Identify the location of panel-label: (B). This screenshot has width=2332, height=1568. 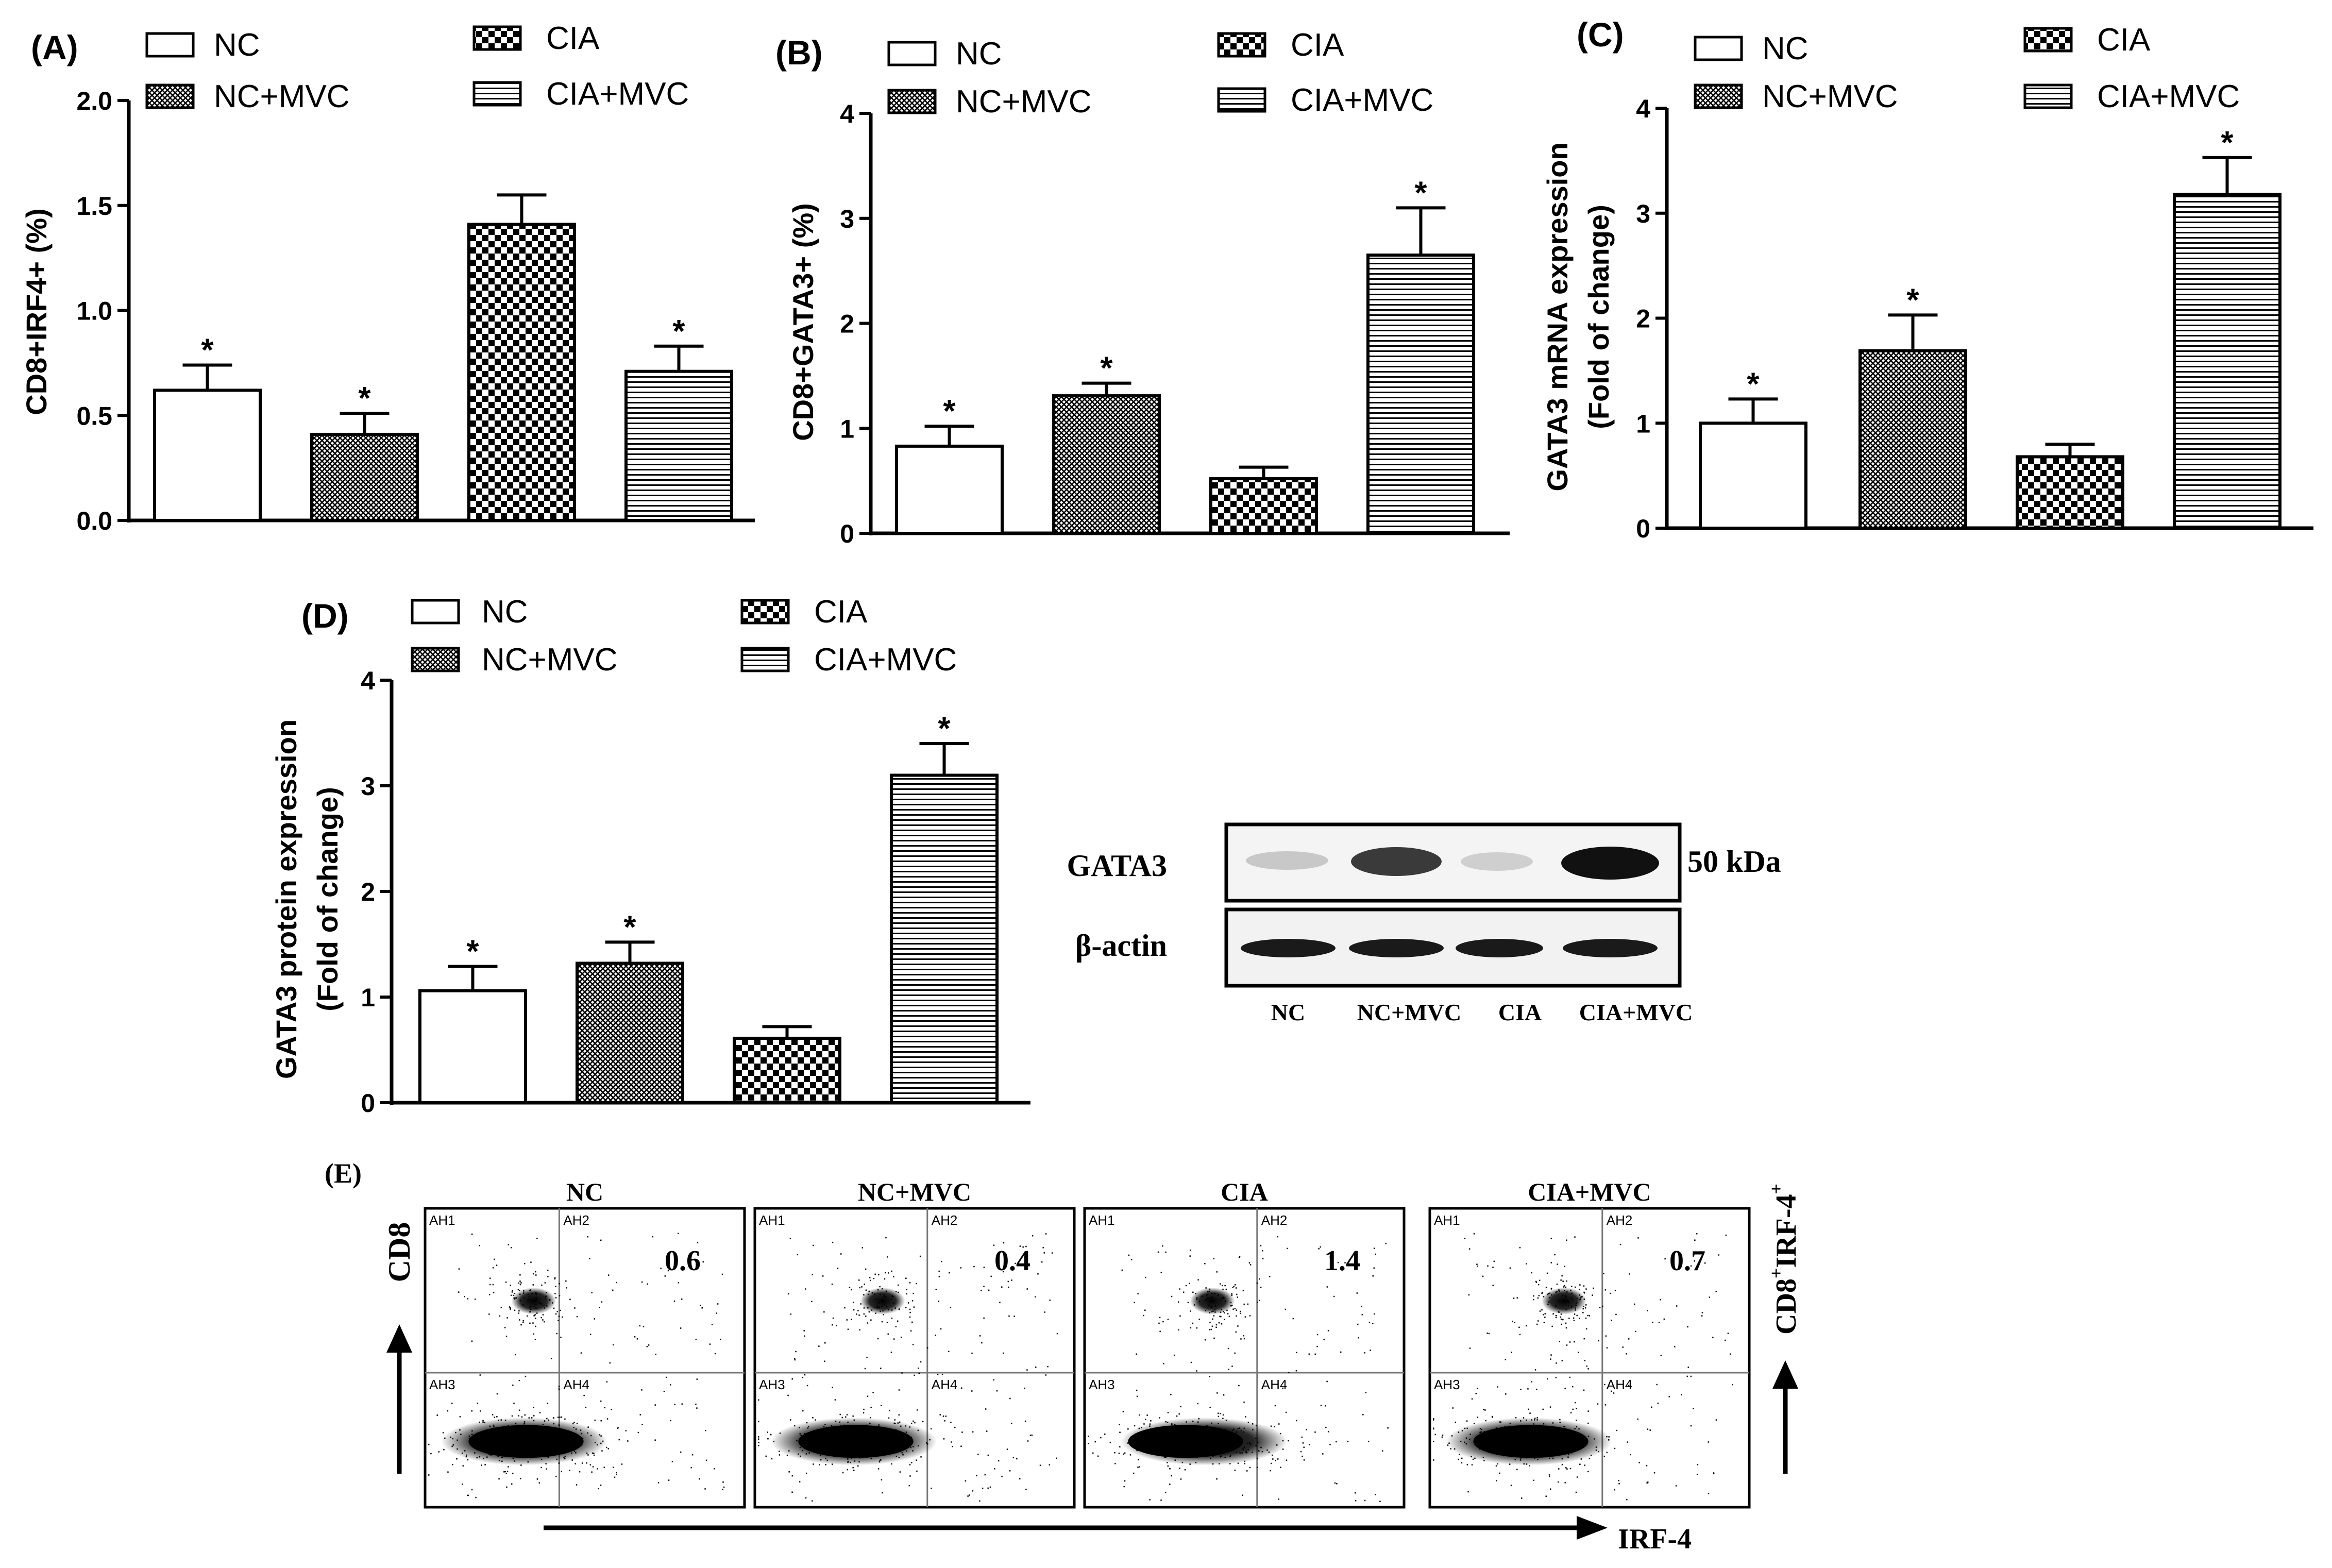
(799, 52).